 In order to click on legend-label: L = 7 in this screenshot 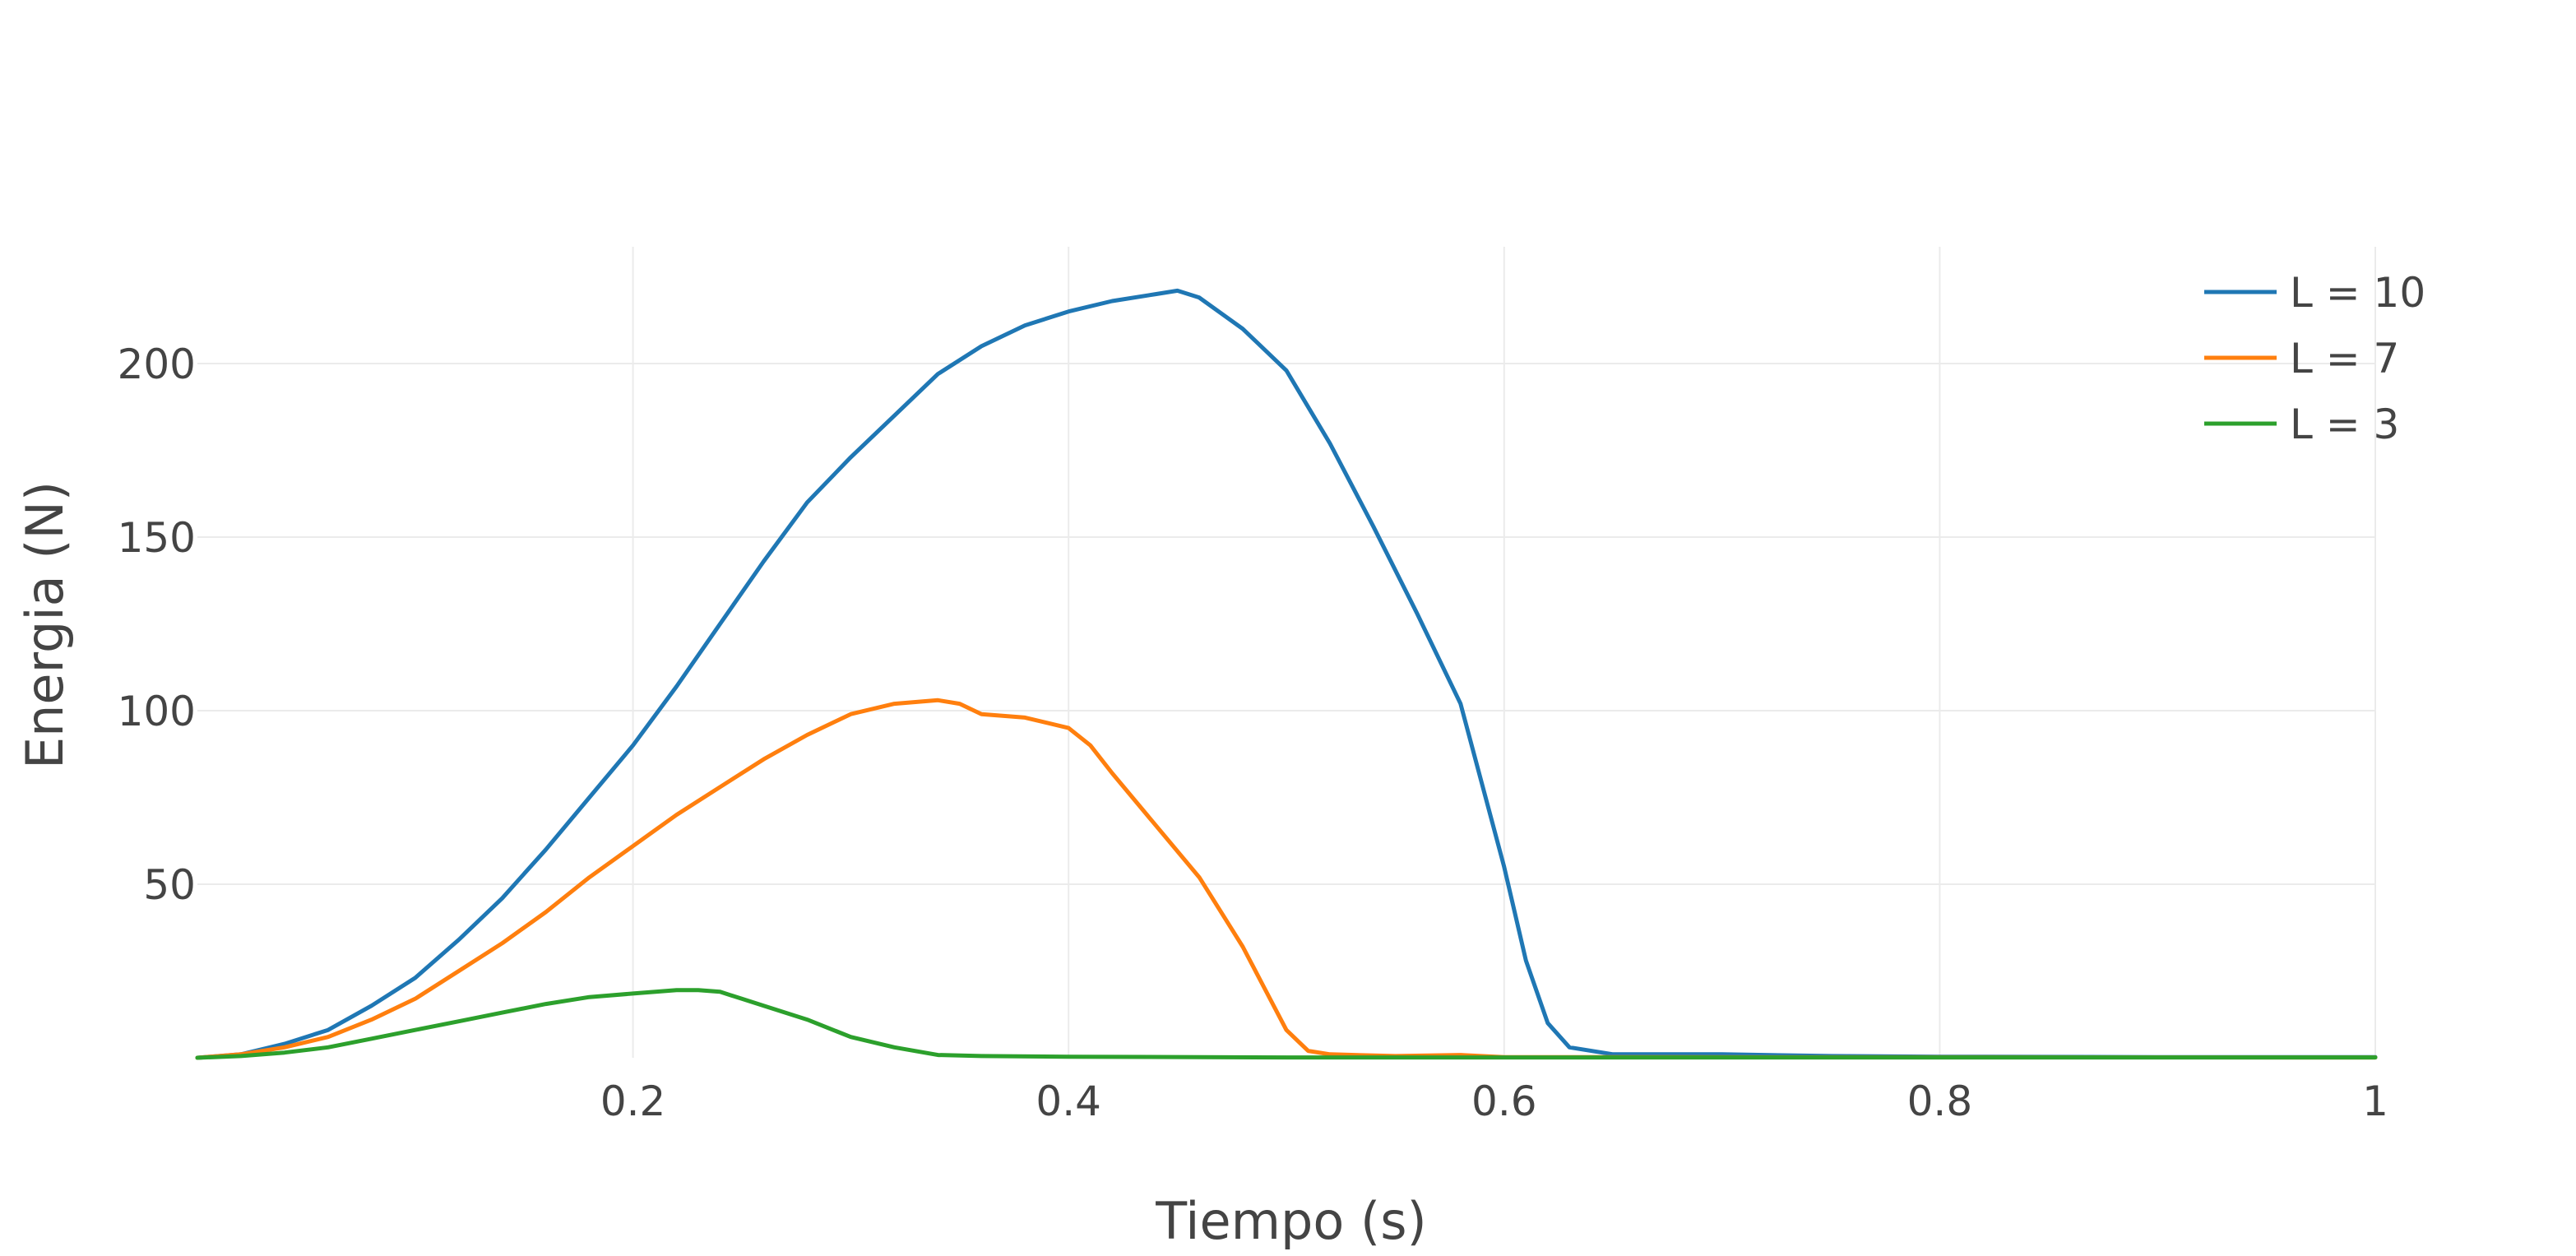, I will do `click(2344, 358)`.